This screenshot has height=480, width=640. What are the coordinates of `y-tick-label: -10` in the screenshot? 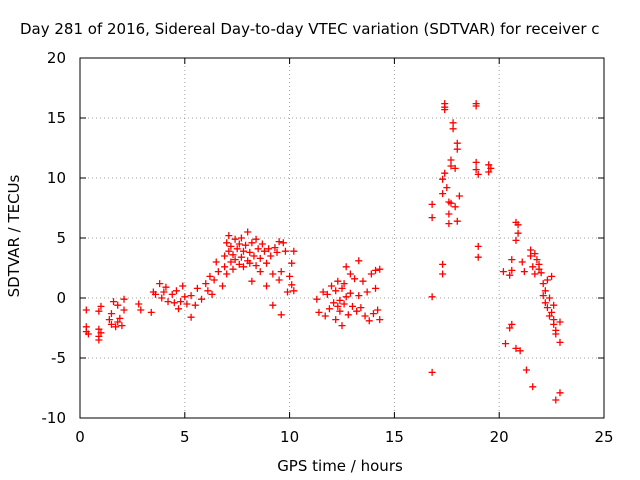 It's located at (54, 418).